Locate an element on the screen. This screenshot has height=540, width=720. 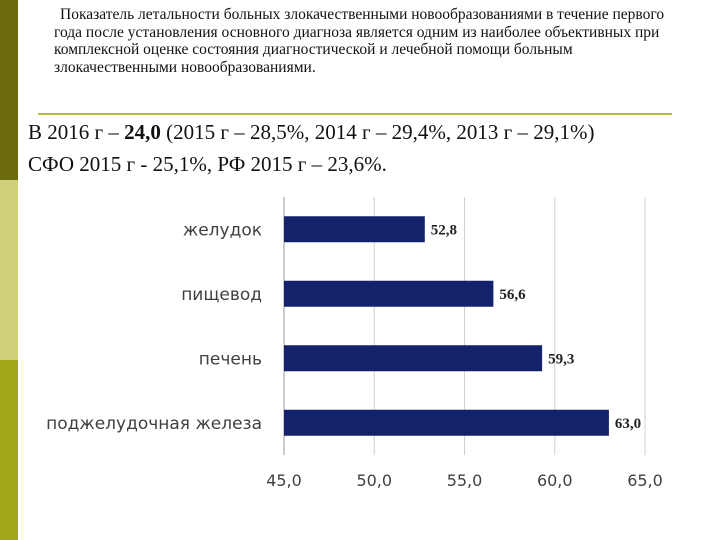
data-label: 63,0 is located at coordinates (628, 424).